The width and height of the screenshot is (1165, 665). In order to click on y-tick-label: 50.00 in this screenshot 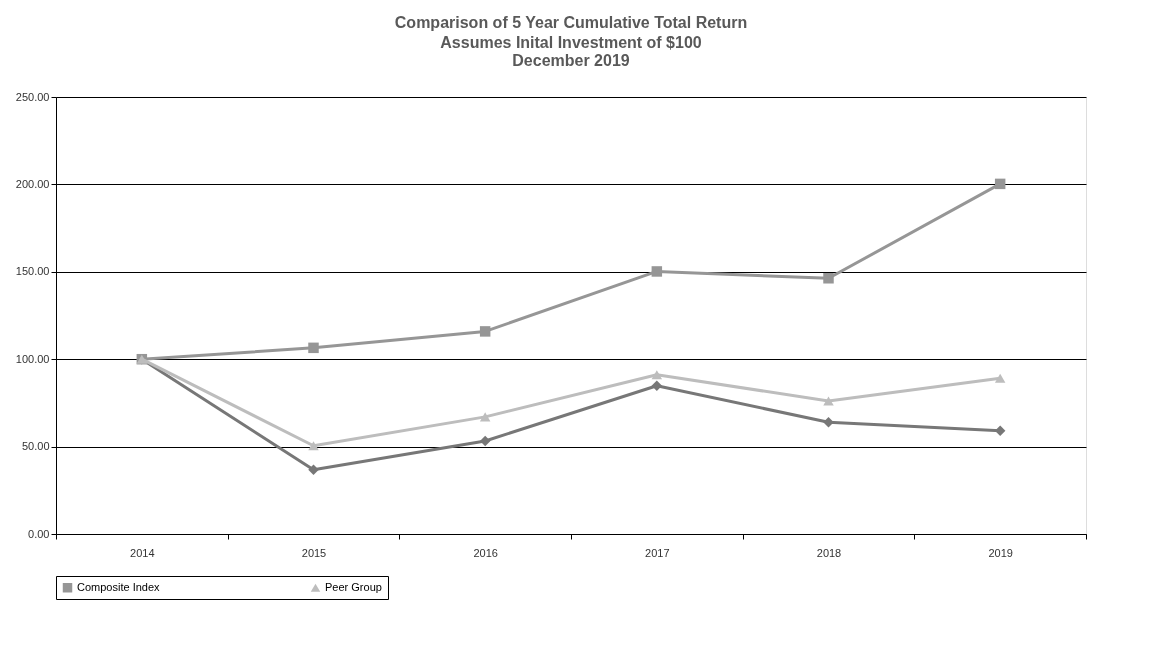, I will do `click(35, 446)`.